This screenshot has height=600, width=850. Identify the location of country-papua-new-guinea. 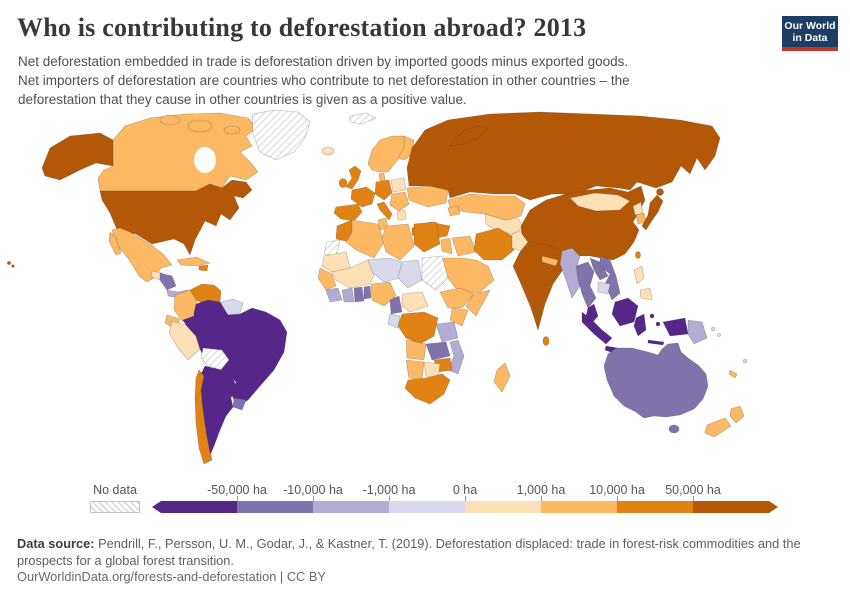
(697, 332).